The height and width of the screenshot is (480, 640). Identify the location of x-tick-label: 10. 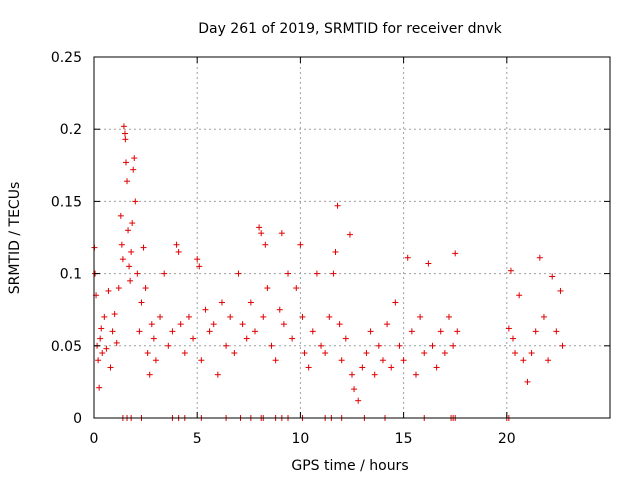
(300, 439).